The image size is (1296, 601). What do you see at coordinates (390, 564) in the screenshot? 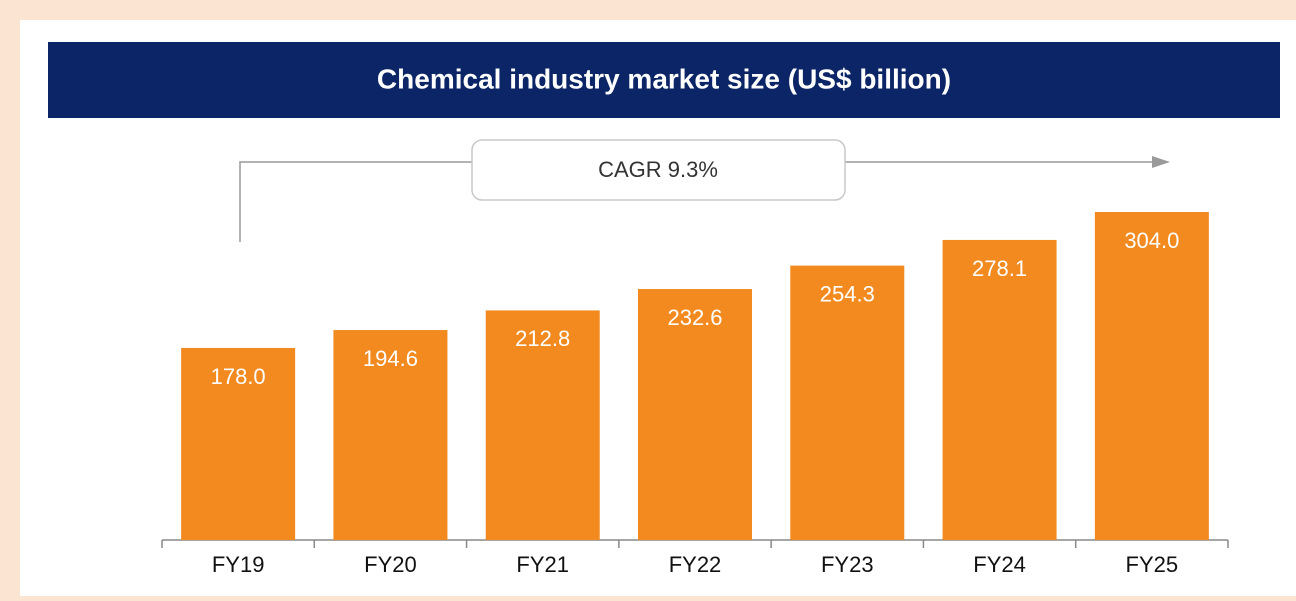
I see `x-tick-label: FY20` at bounding box center [390, 564].